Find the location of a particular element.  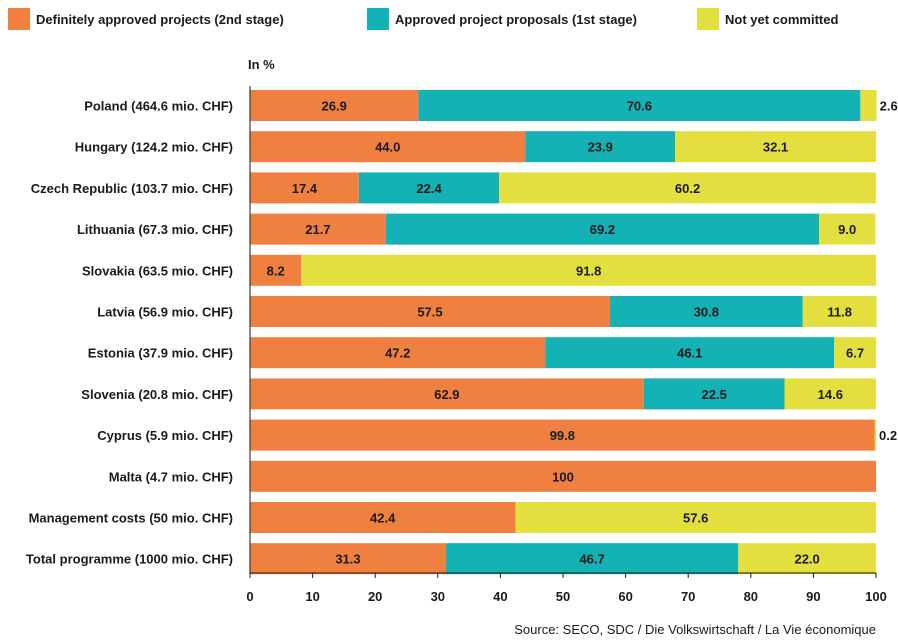

legend-label-2: Approved project proposals (1st stage) is located at coordinates (516, 19).